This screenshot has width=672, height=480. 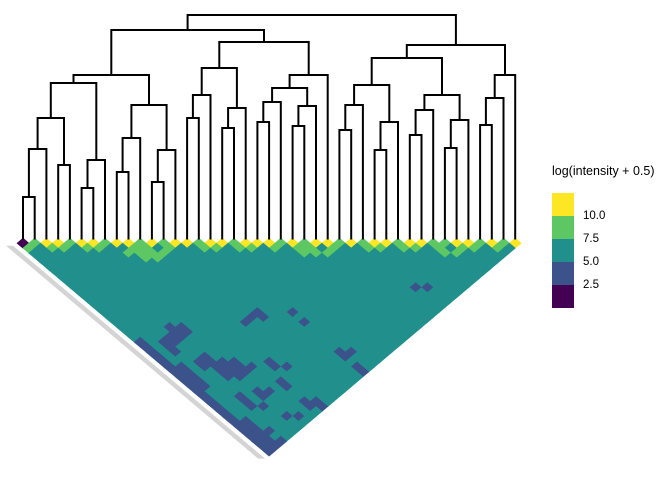 What do you see at coordinates (591, 262) in the screenshot?
I see `legend-tick-label: 5.0` at bounding box center [591, 262].